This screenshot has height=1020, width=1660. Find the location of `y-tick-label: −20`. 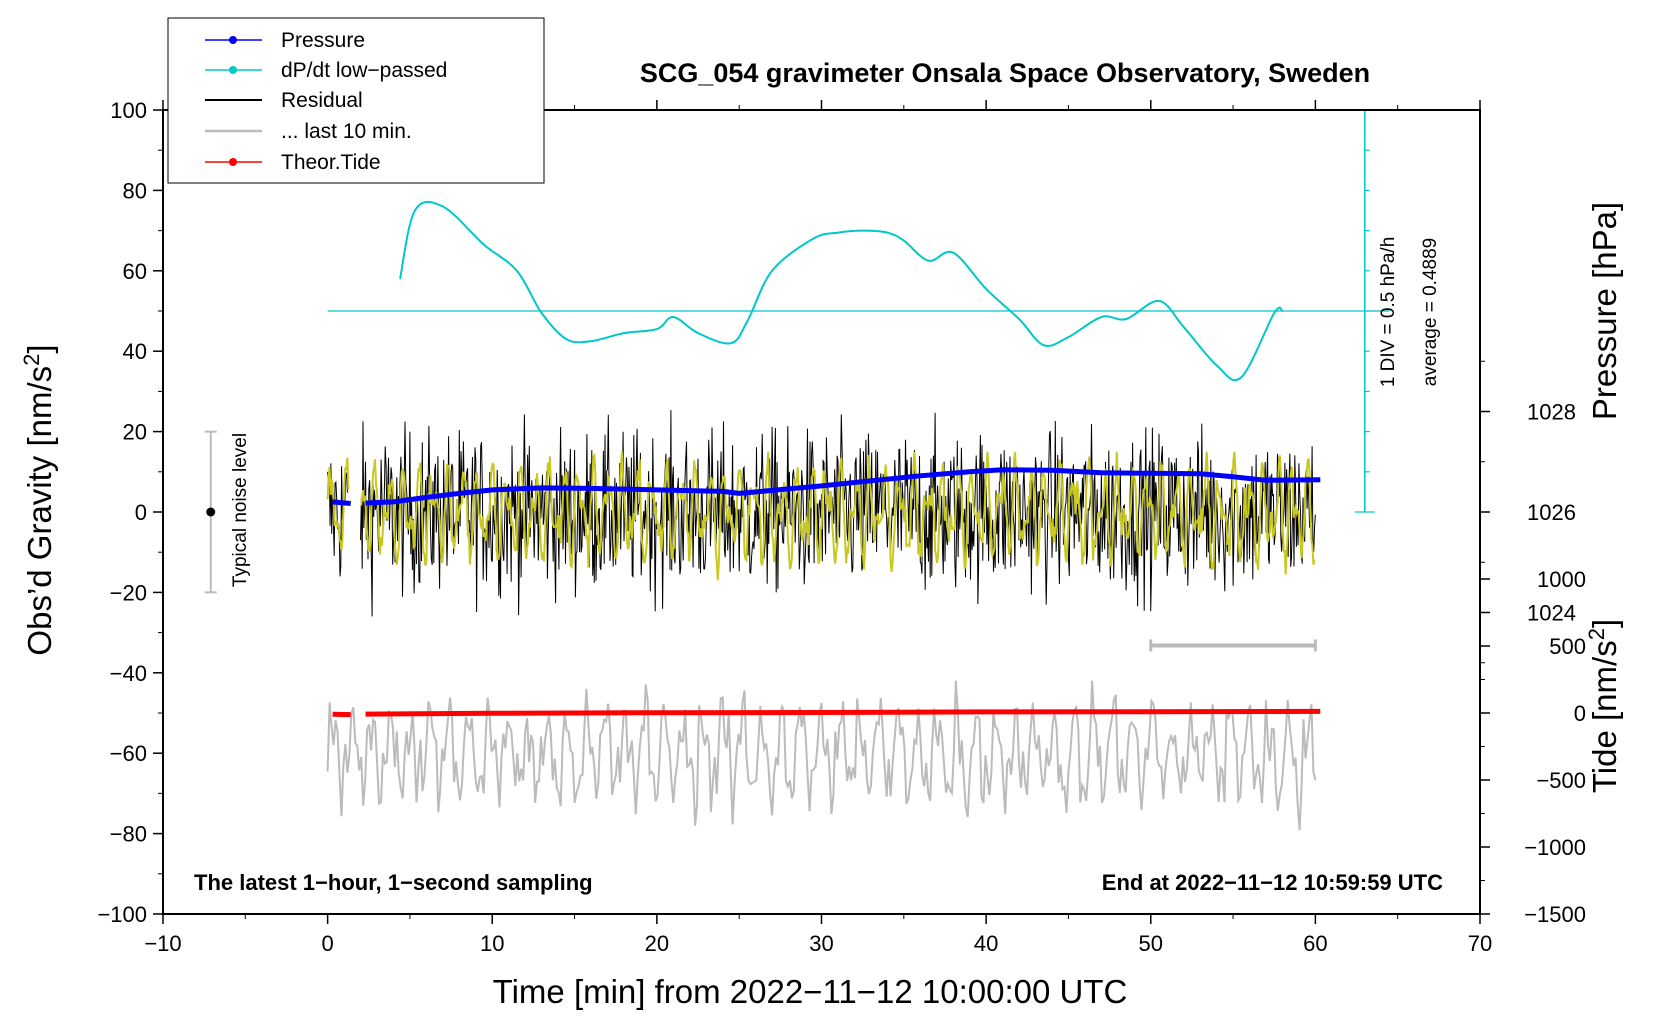

y-tick-label: −20 is located at coordinates (128, 592).